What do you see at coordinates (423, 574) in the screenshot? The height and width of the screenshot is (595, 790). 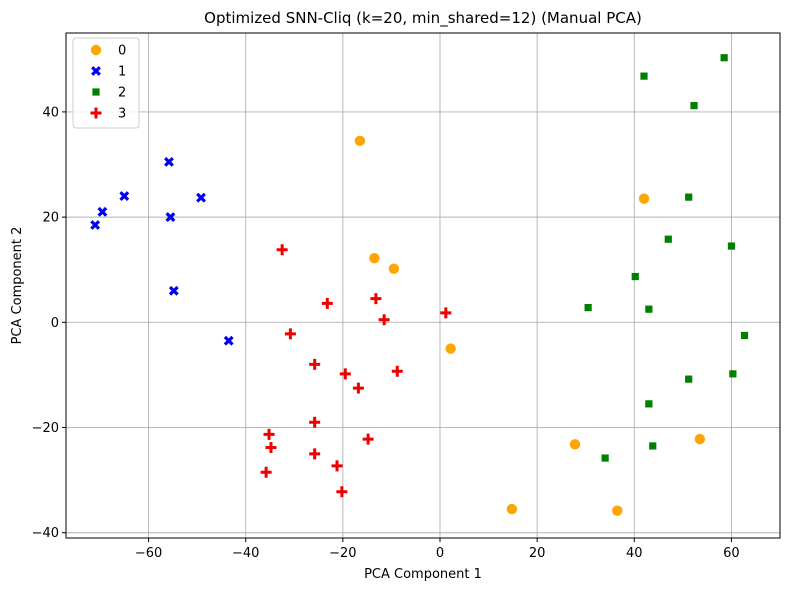 I see `x-axis-label: PCA Component 1` at bounding box center [423, 574].